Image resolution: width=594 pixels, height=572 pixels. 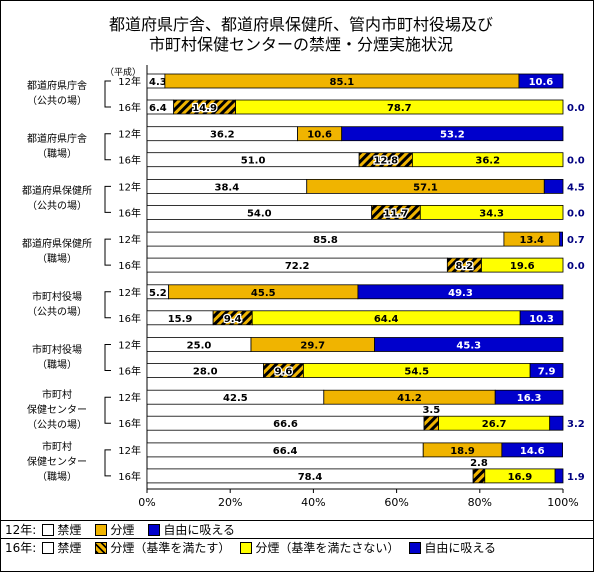 What do you see at coordinates (300, 44) in the screenshot?
I see `chart-title-line2: 市町村保健センターの禁煙・分煙実施状況` at bounding box center [300, 44].